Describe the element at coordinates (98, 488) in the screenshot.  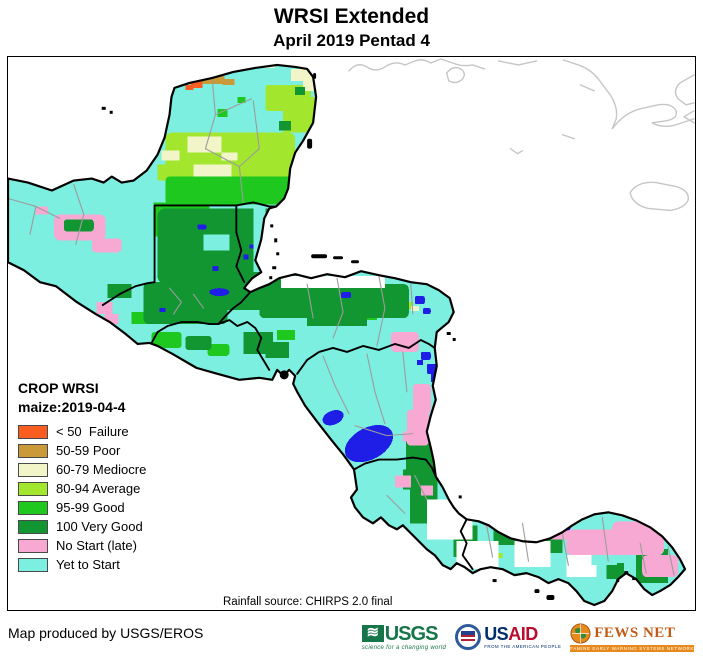
I see `legend-label: 80-94 Average` at that location.